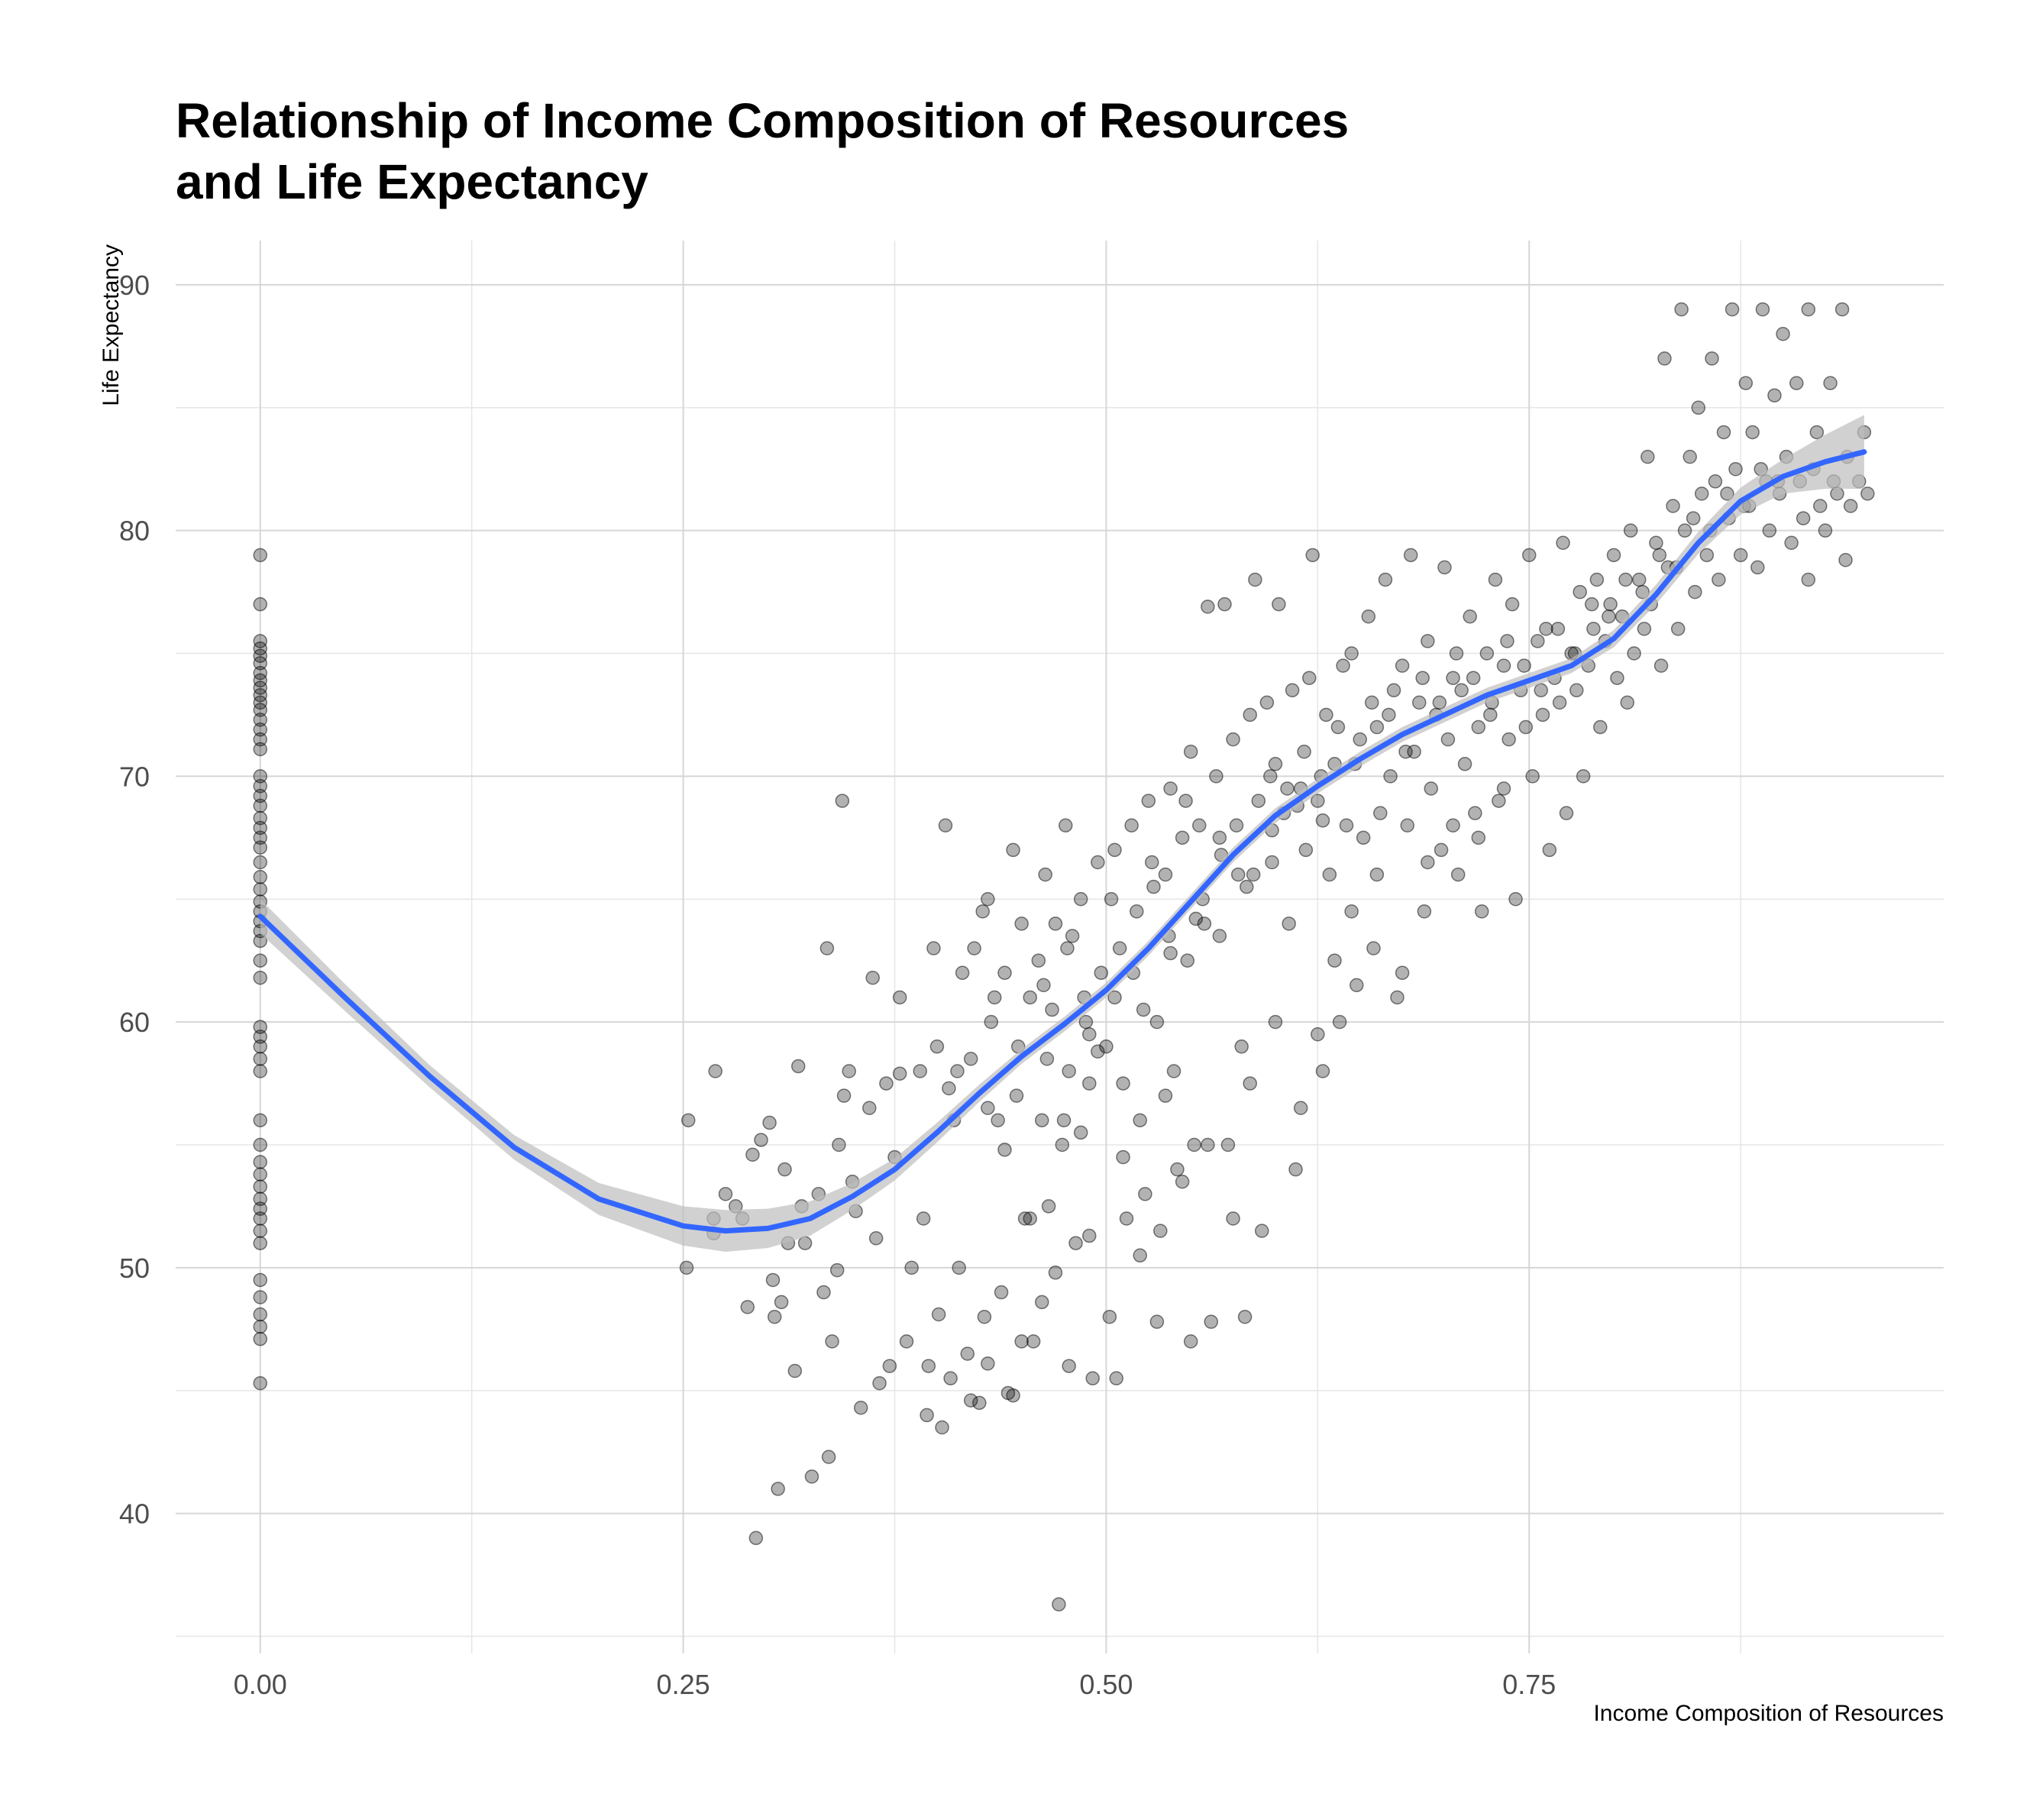 The width and height of the screenshot is (2030, 1820). What do you see at coordinates (134, 285) in the screenshot?
I see `y-tick-label: 90` at bounding box center [134, 285].